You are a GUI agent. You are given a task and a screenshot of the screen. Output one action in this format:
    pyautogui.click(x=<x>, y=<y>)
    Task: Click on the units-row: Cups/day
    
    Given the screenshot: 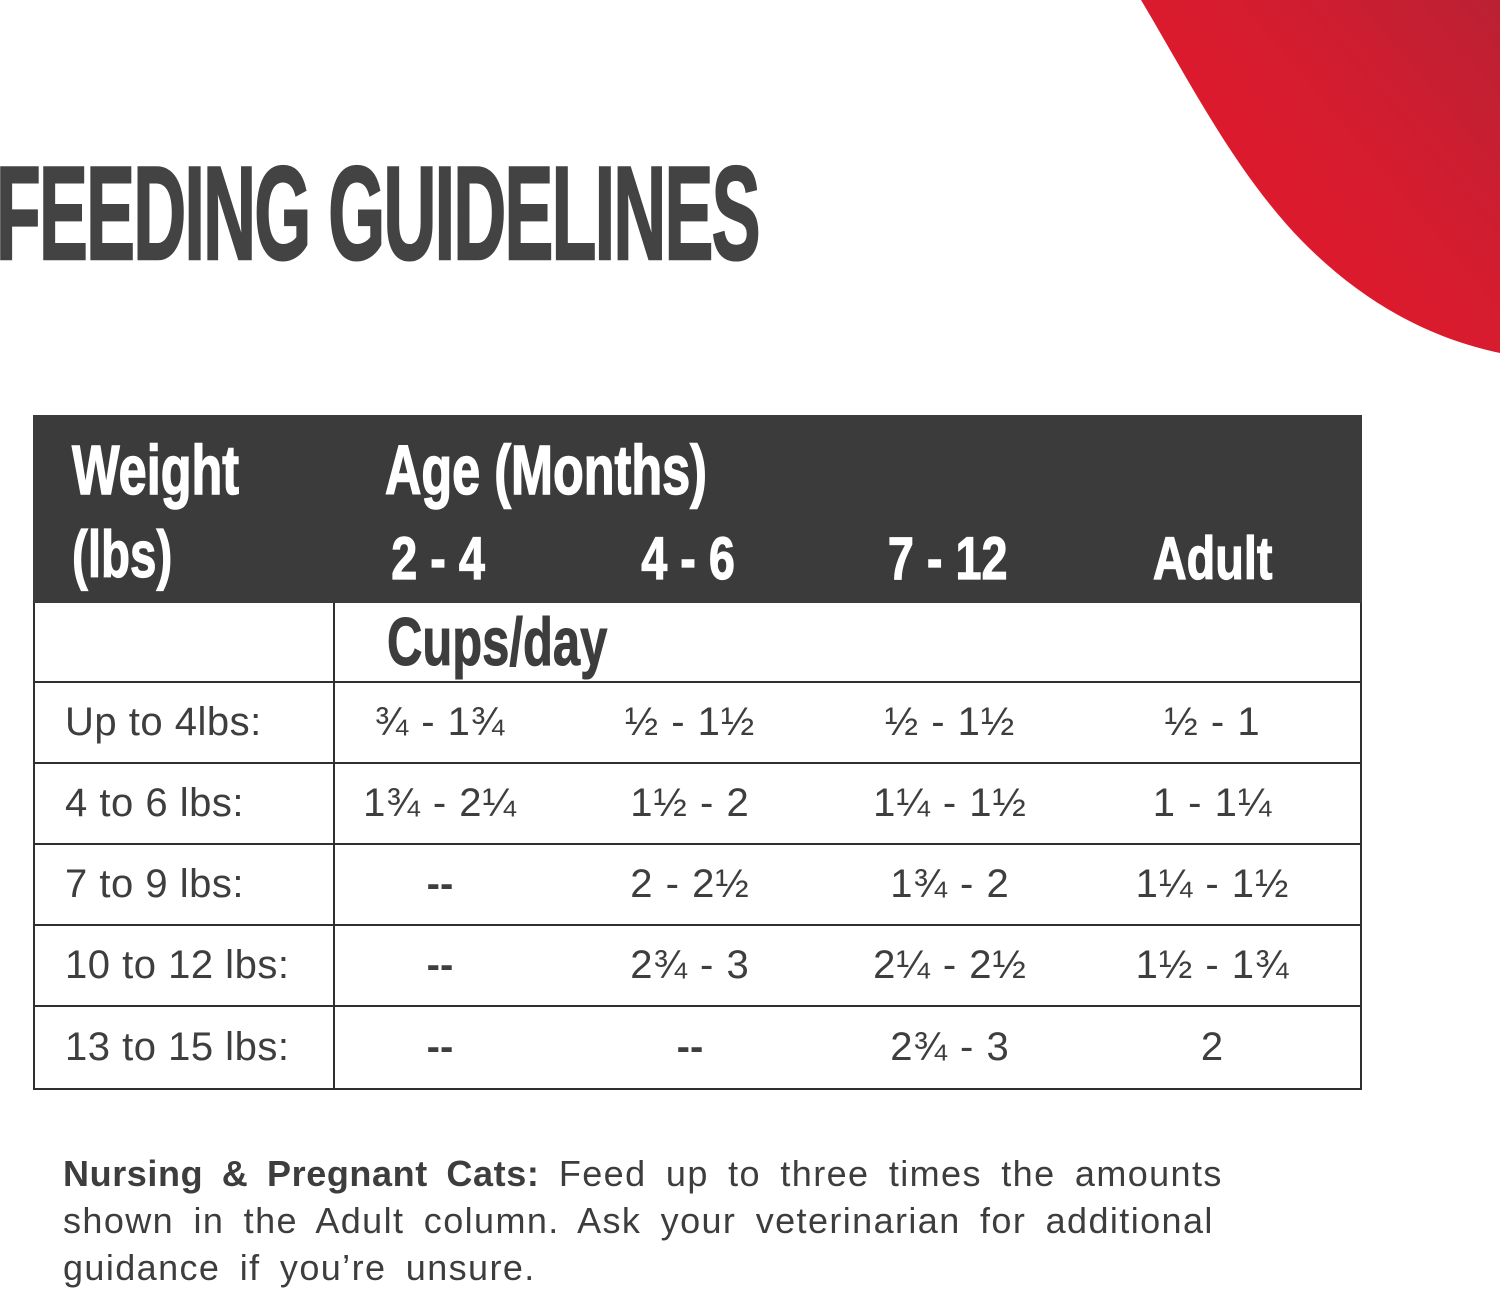 What is the action you would take?
    pyautogui.click(x=697, y=643)
    